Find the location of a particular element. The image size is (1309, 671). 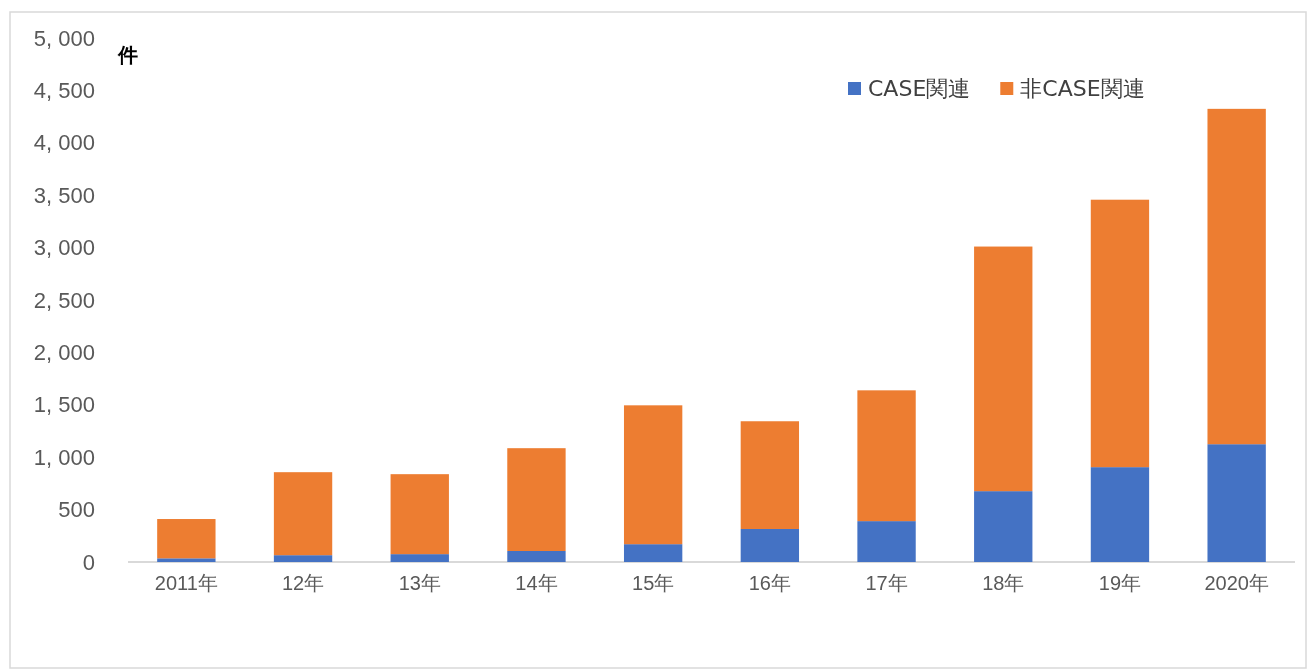

y-tick-label: 1, 500 is located at coordinates (64, 405).